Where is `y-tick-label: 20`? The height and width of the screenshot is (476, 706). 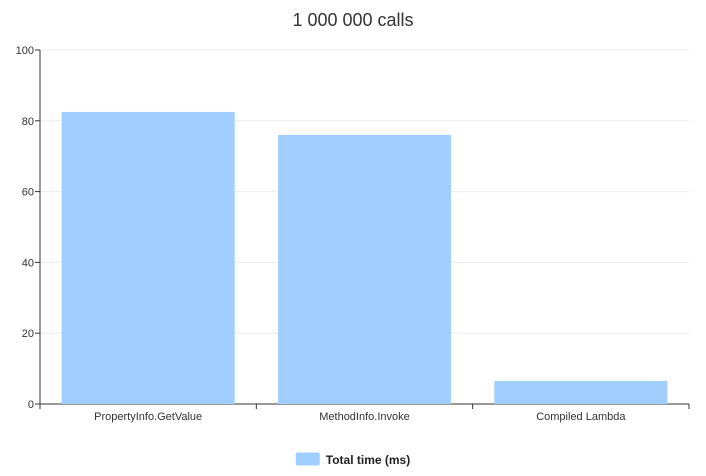 y-tick-label: 20 is located at coordinates (28, 334).